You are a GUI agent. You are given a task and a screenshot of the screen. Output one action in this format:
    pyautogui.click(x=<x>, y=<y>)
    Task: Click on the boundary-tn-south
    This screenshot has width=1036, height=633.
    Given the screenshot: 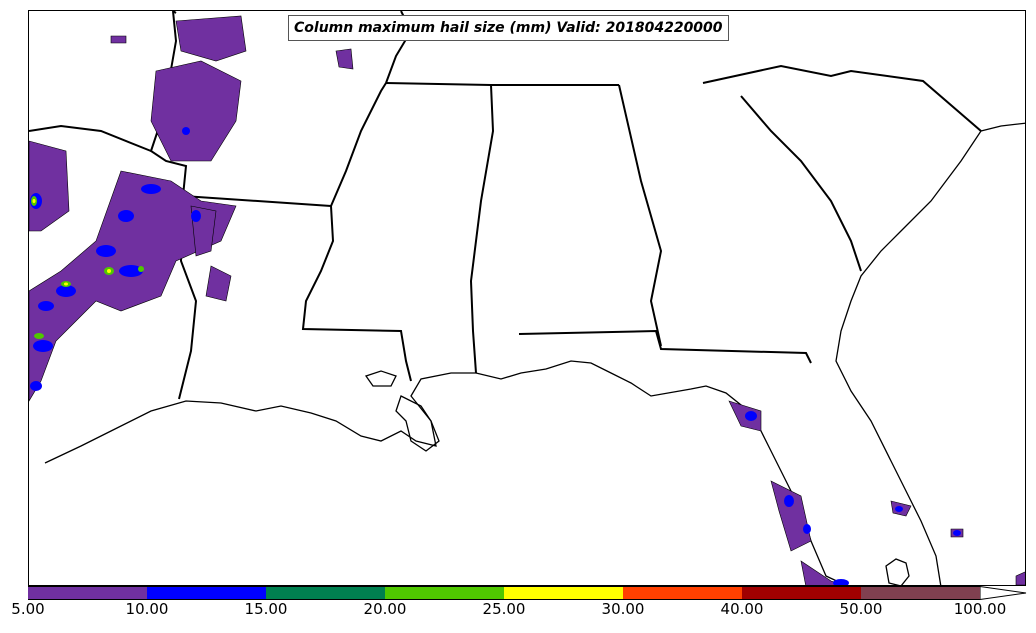 What is the action you would take?
    pyautogui.click(x=502, y=84)
    